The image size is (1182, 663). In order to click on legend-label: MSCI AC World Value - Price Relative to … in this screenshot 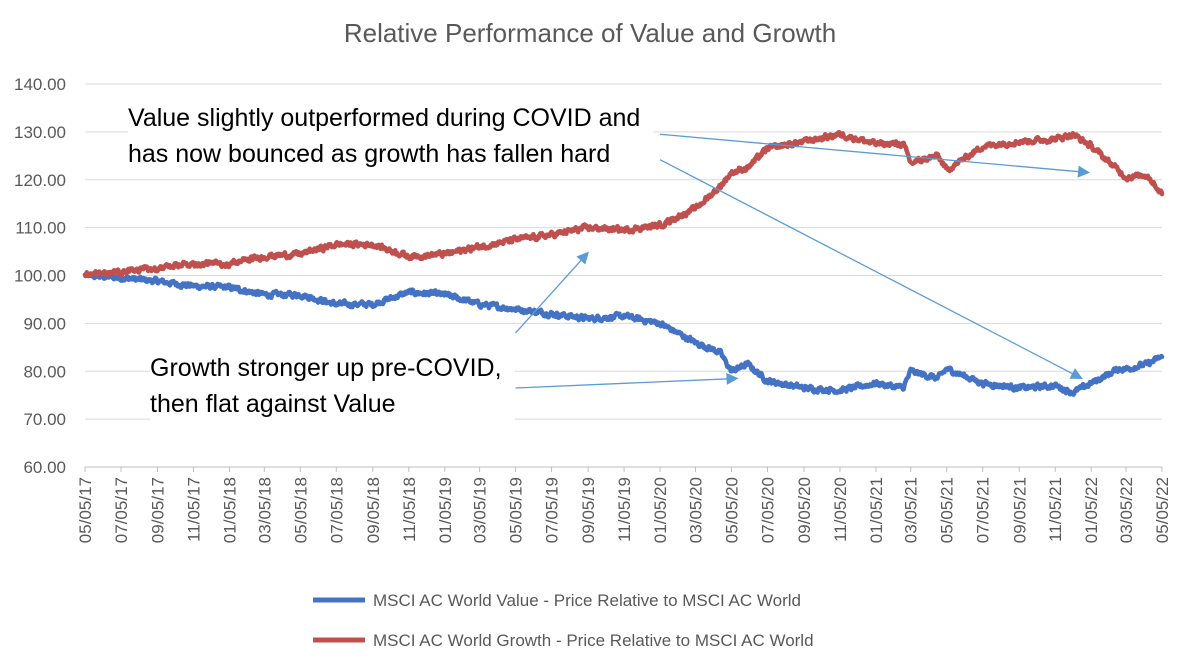, I will do `click(587, 600)`.